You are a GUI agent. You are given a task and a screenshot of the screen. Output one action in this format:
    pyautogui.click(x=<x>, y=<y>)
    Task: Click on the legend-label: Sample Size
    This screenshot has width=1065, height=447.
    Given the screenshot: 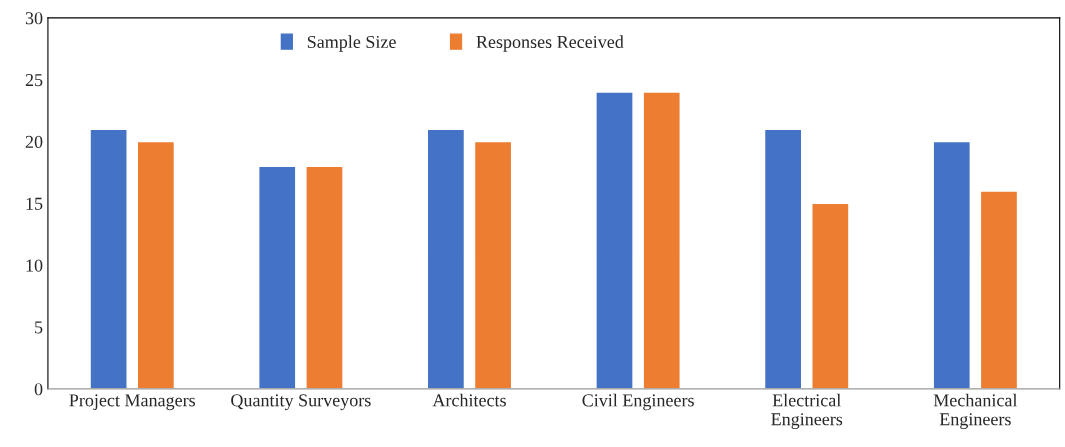 What is the action you would take?
    pyautogui.click(x=351, y=43)
    